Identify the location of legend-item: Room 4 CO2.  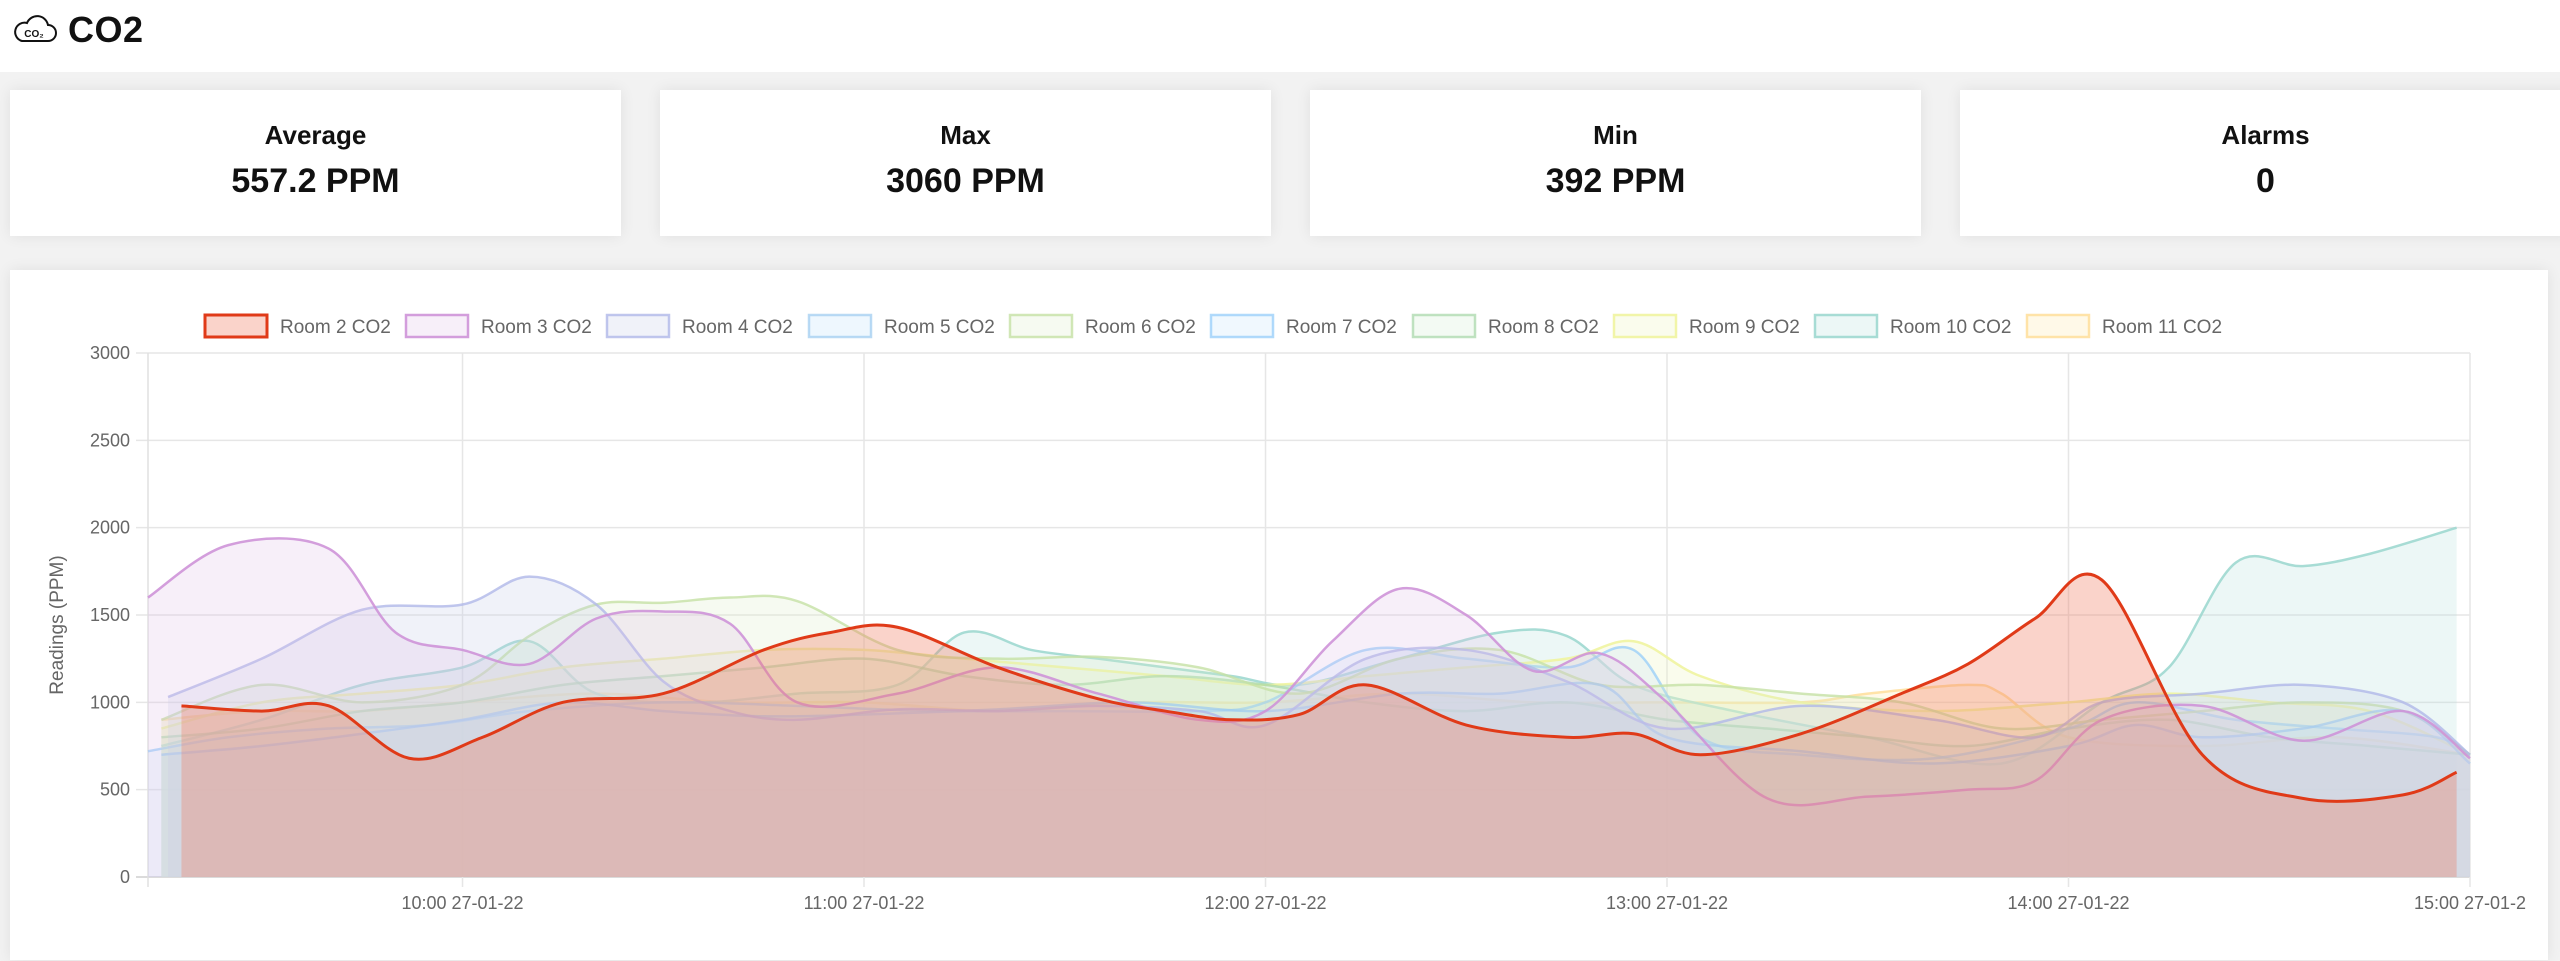
(737, 327).